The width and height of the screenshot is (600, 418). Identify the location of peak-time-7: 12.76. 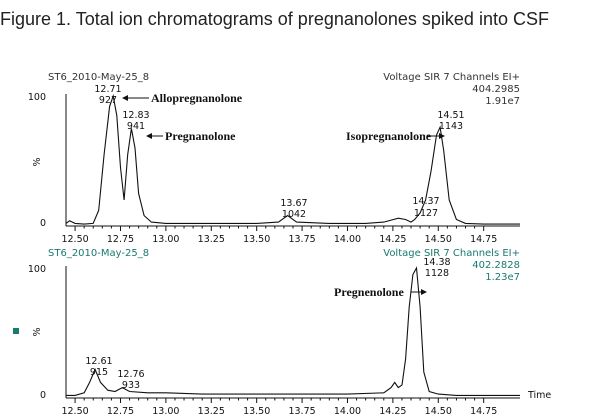
(130, 374).